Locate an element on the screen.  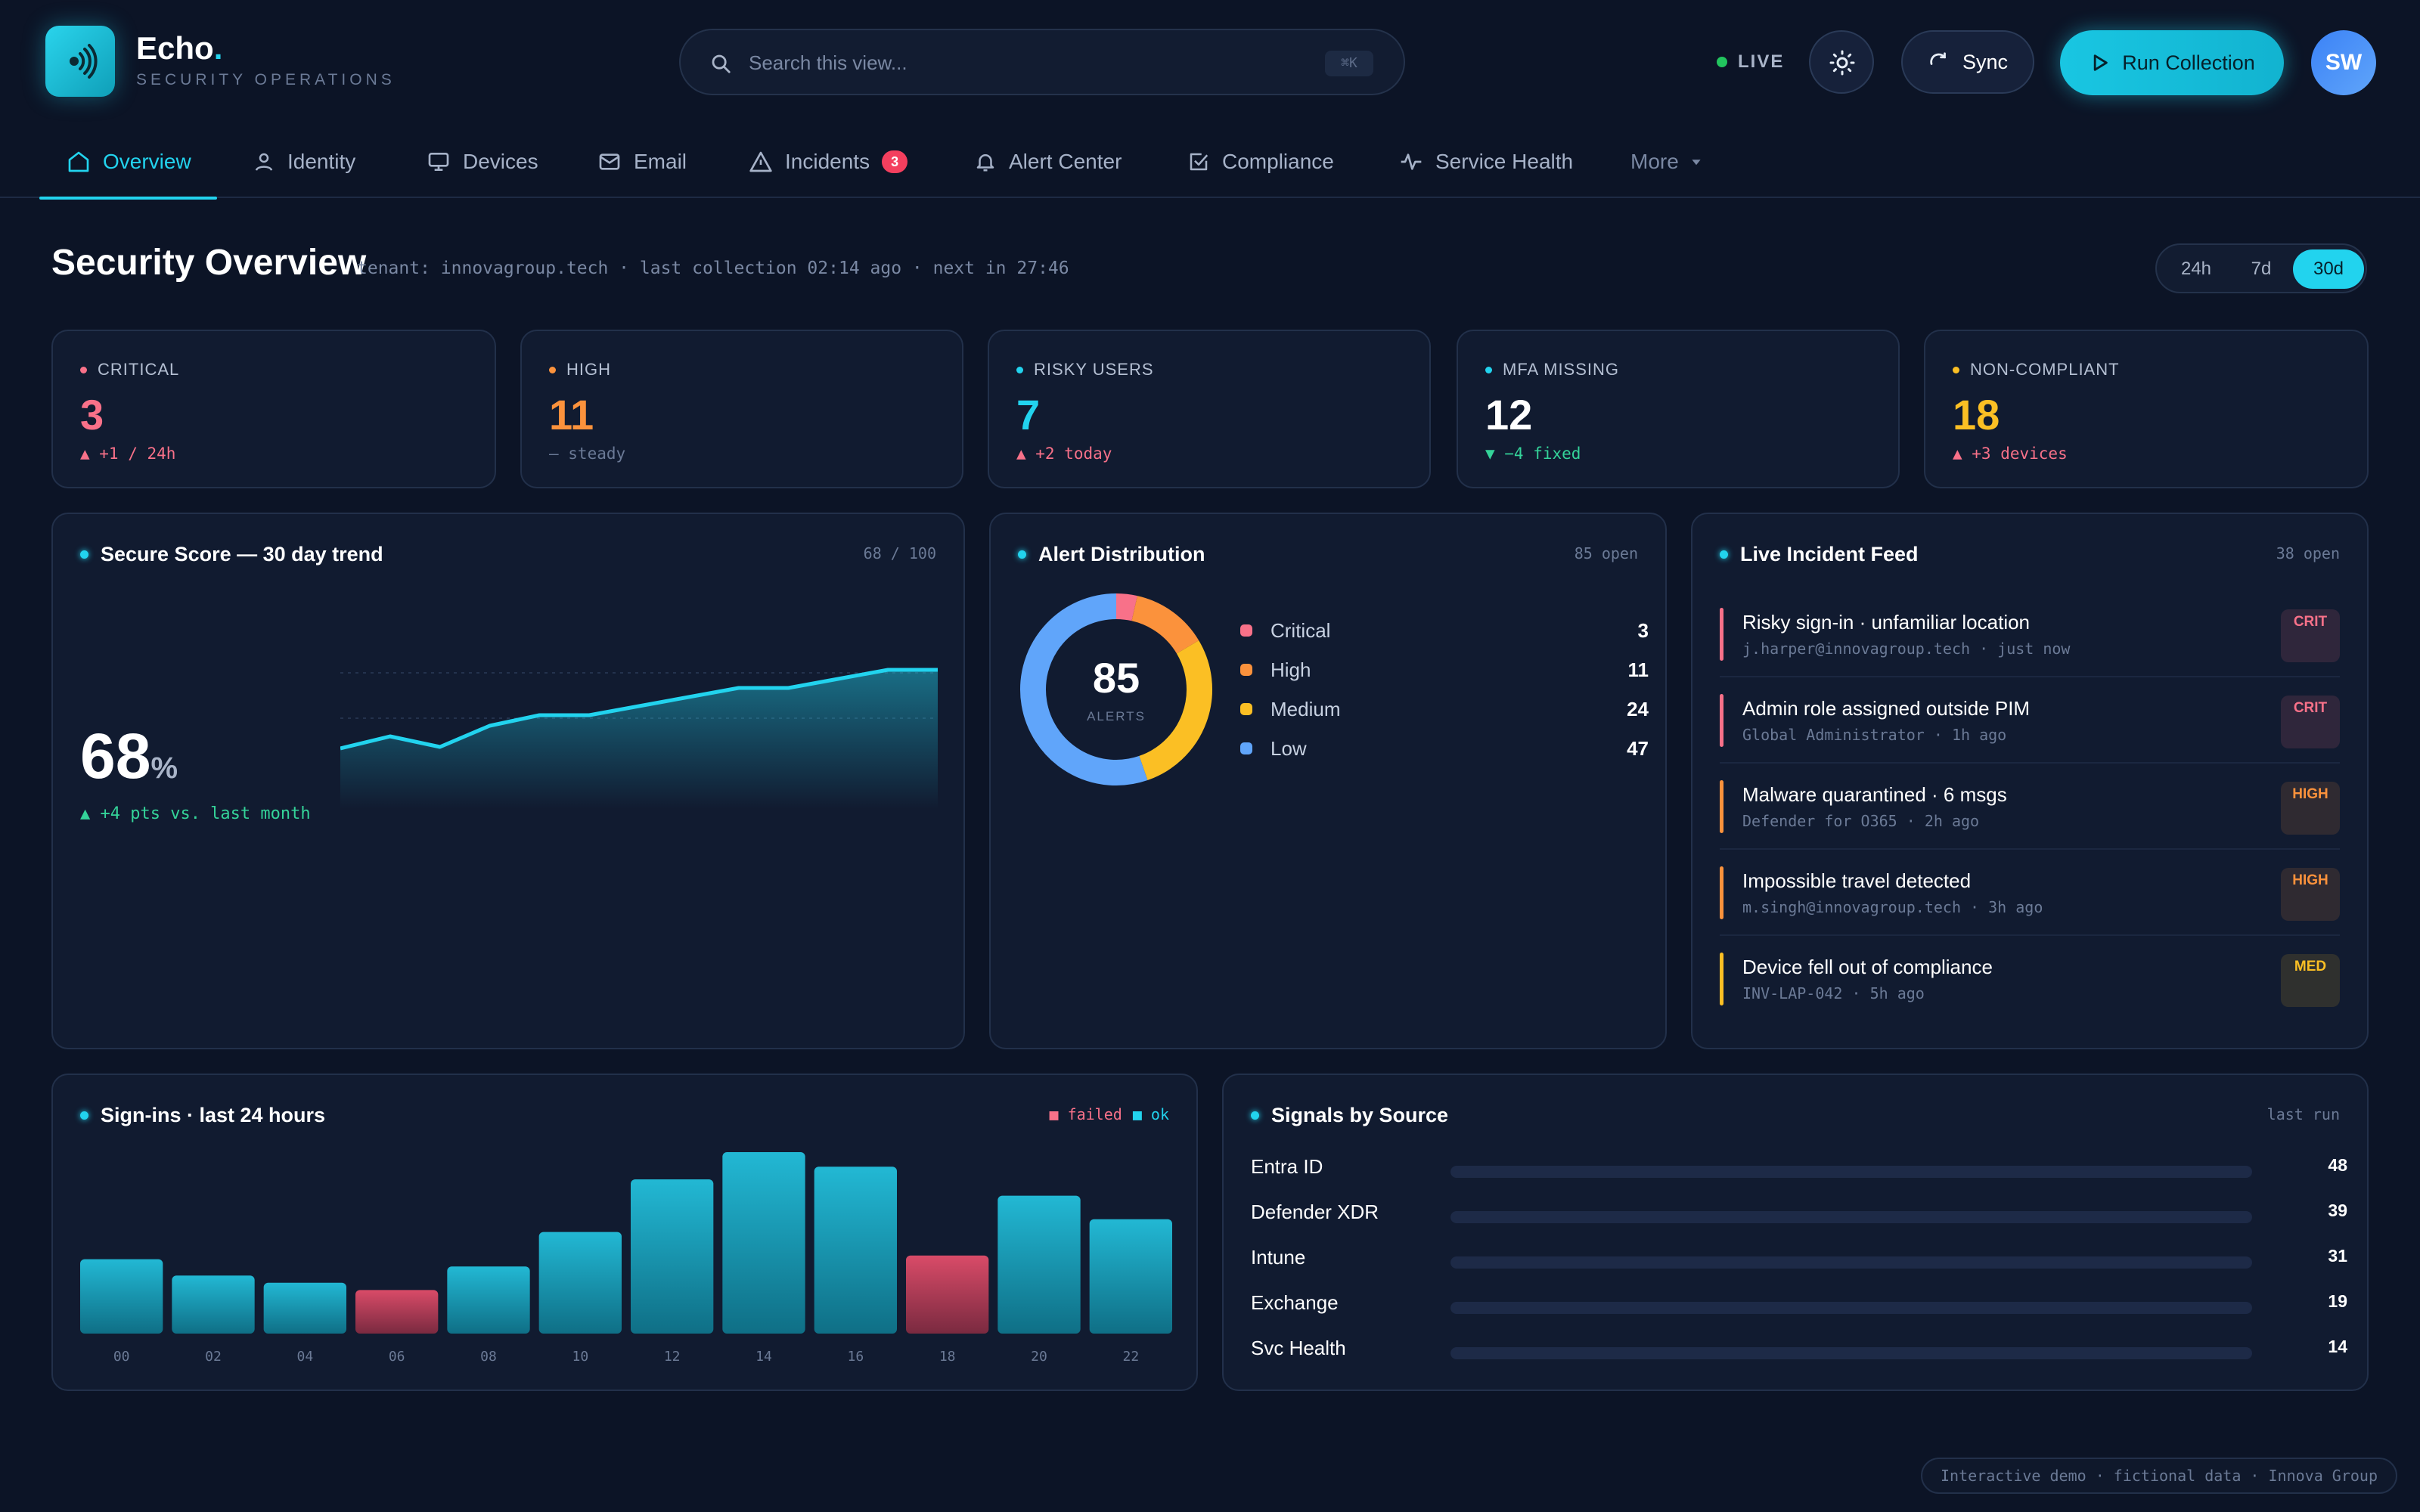
stat-label: CRITICAL is located at coordinates (129, 370).